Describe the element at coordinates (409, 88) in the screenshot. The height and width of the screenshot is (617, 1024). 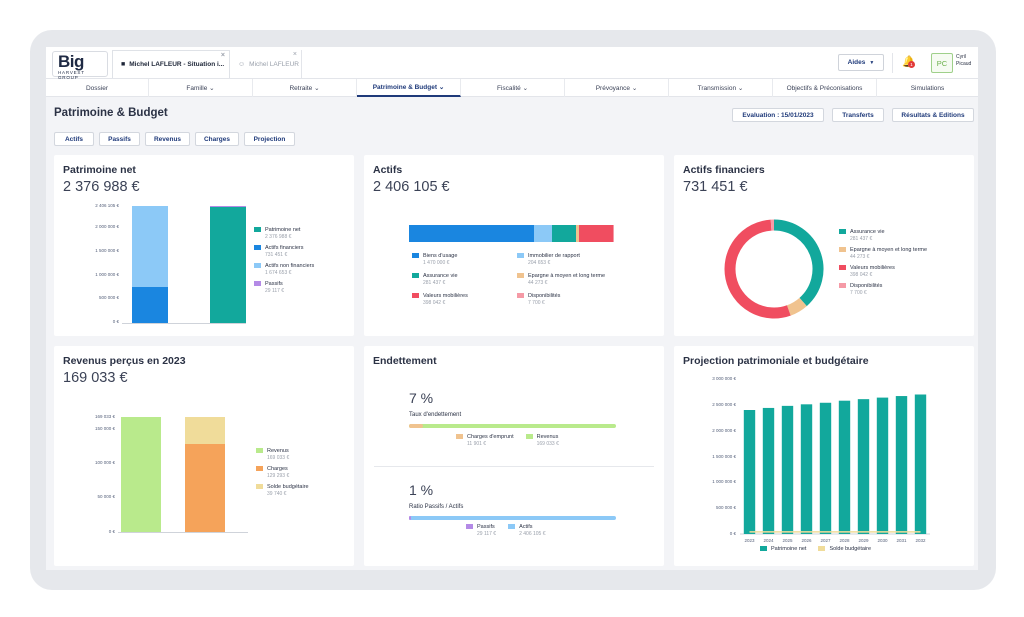
I see `nav-patrimoine-budget: Patrimoine & Budget ⌄` at that location.